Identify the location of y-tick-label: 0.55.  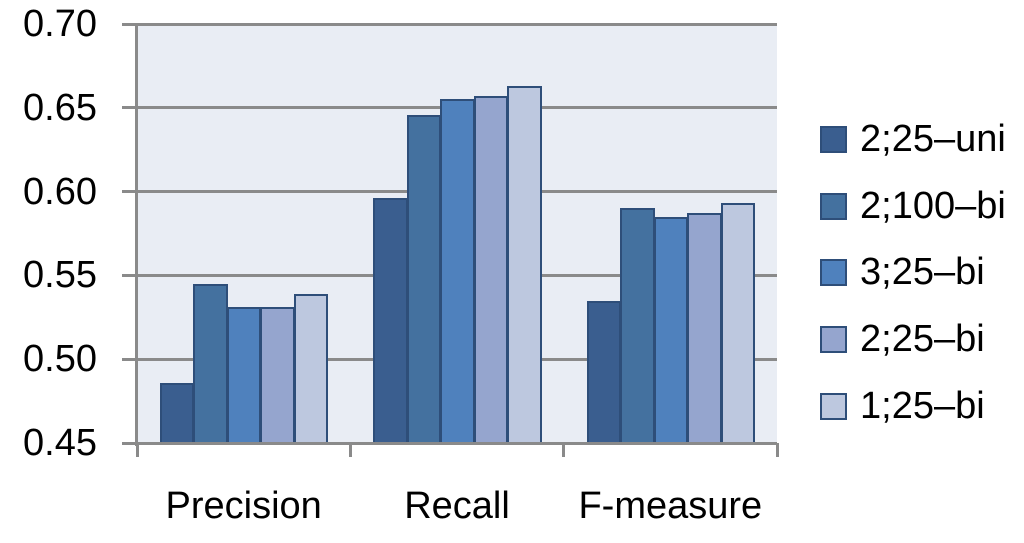
(60, 275).